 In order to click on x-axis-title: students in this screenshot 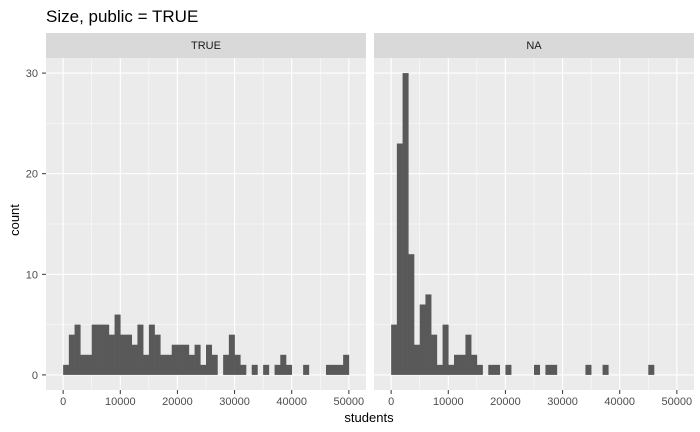, I will do `click(369, 417)`.